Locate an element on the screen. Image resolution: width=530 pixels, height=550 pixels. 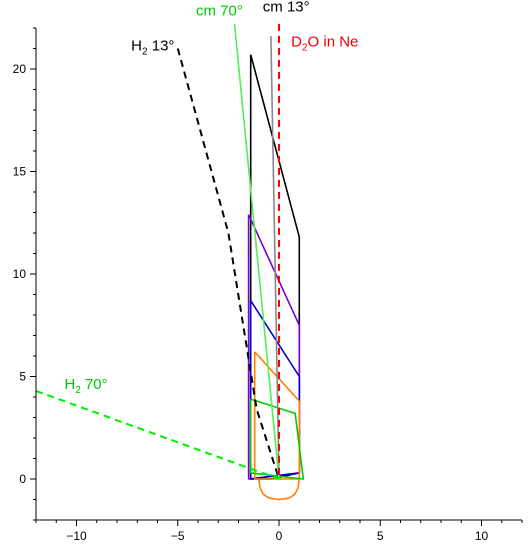
x-tick-label: −5 is located at coordinates (178, 536).